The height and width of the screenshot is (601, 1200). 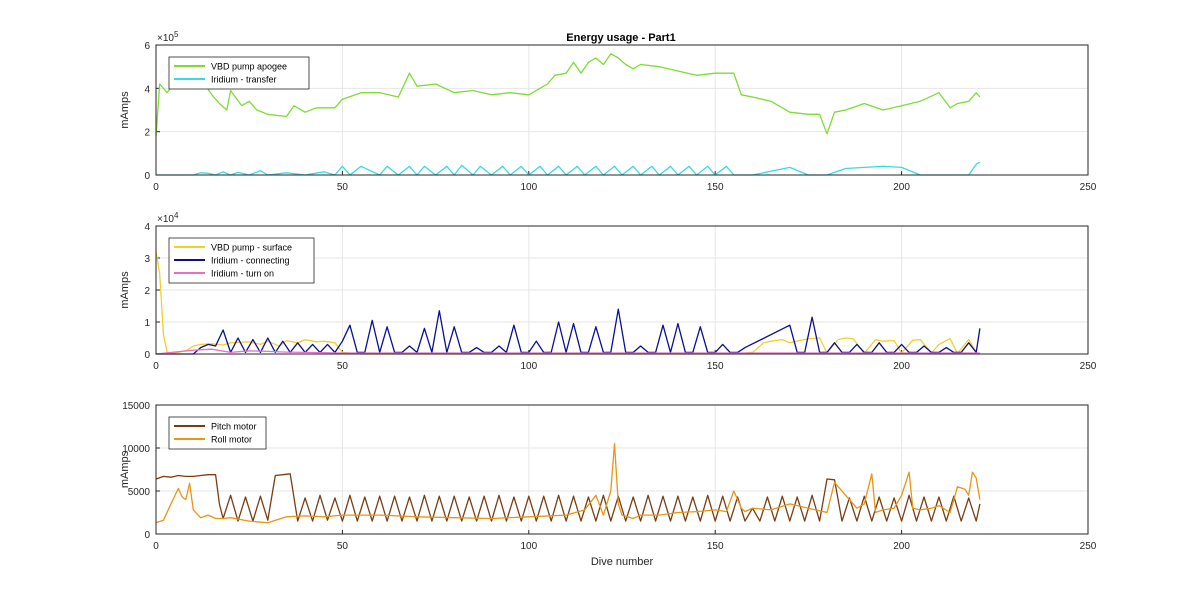 I want to click on y-tick-label: 6, so click(x=147, y=46).